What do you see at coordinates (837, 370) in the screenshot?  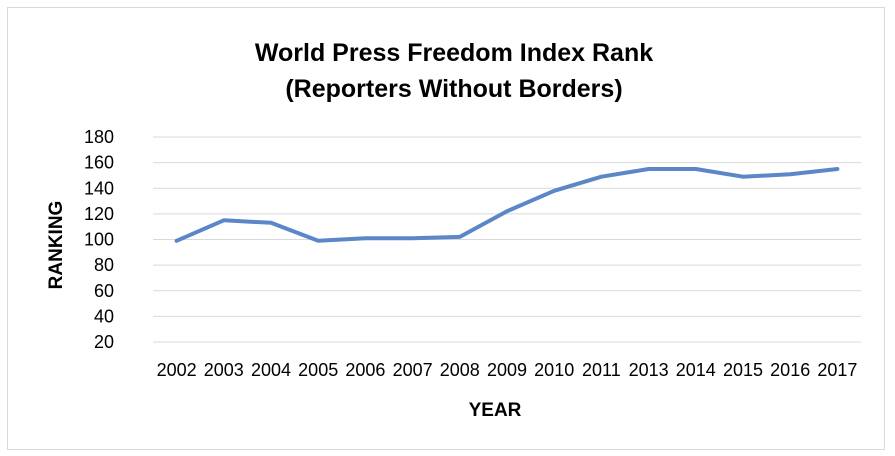 I see `x-tick-label-2017: 2017` at bounding box center [837, 370].